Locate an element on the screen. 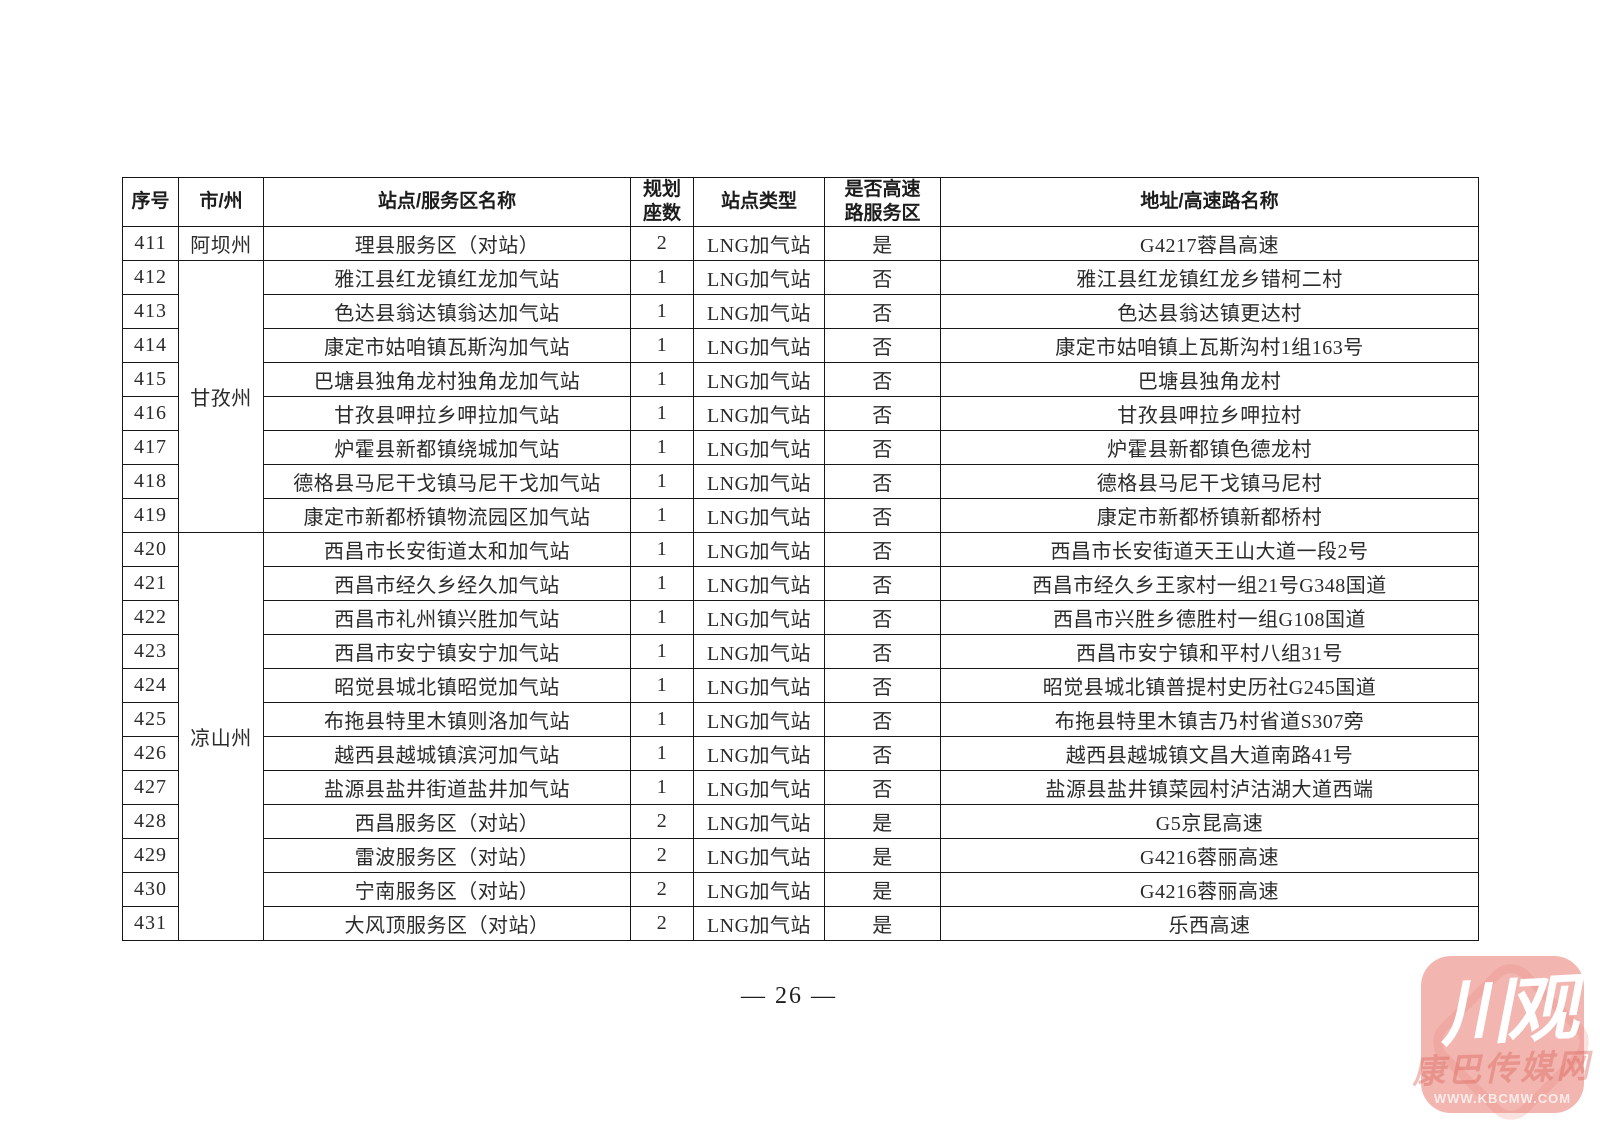 Image resolution: width=1600 pixels, height=1130 pixels. column-header-city: 市/州 is located at coordinates (221, 202).